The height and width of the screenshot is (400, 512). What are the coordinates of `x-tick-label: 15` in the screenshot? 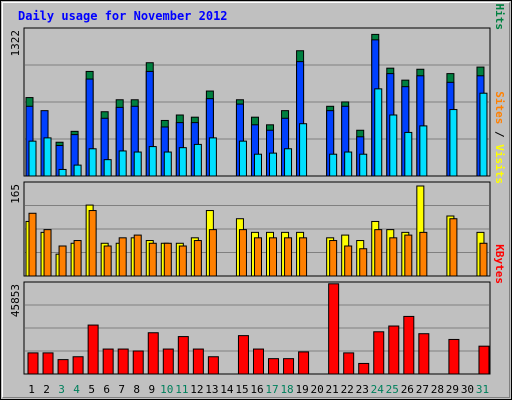 It's located at (241, 389).